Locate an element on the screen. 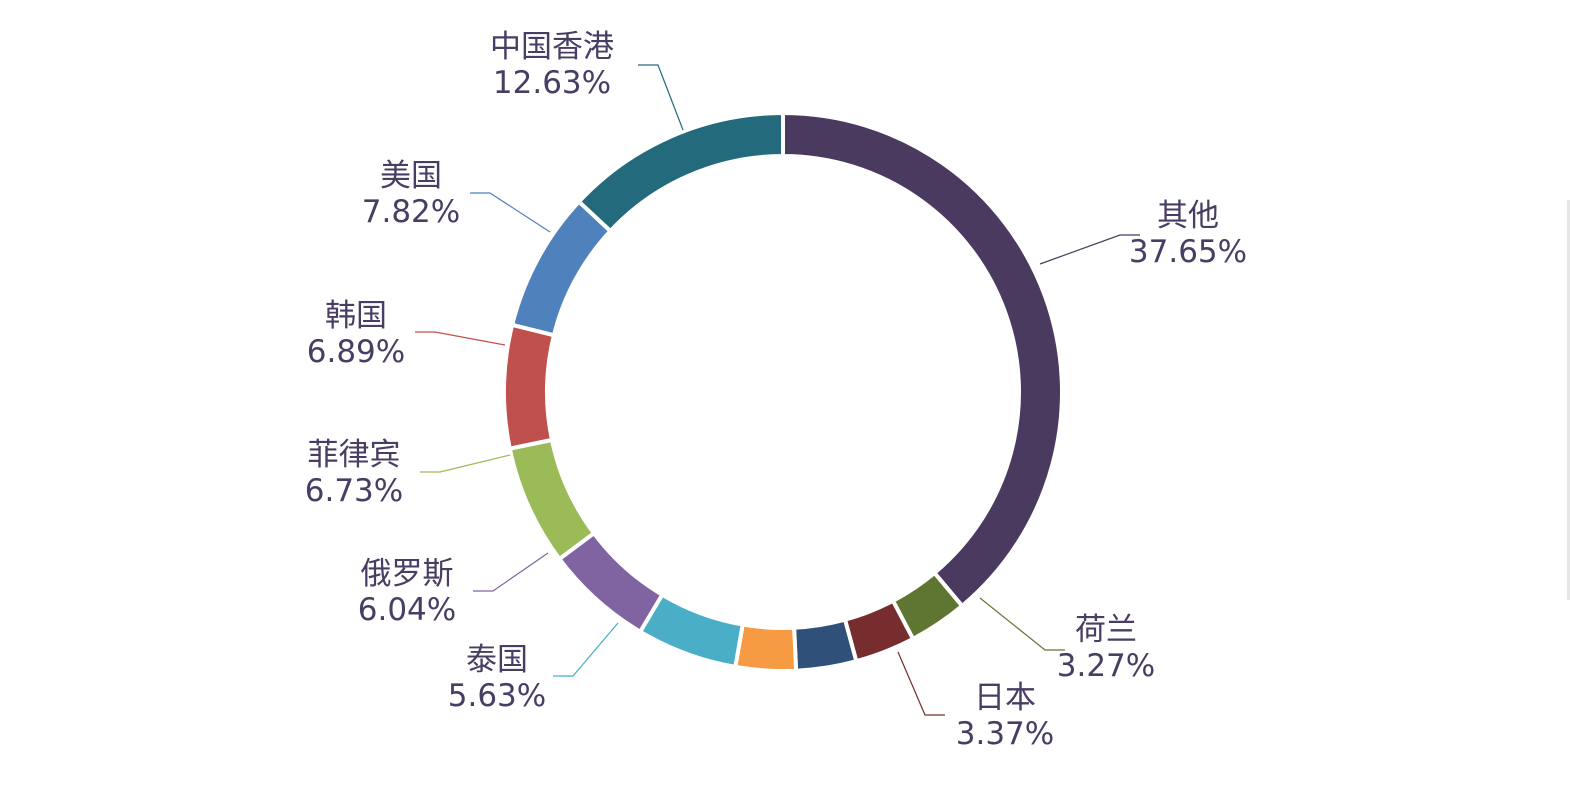  slice-label-name: 荷兰 is located at coordinates (1106, 630).